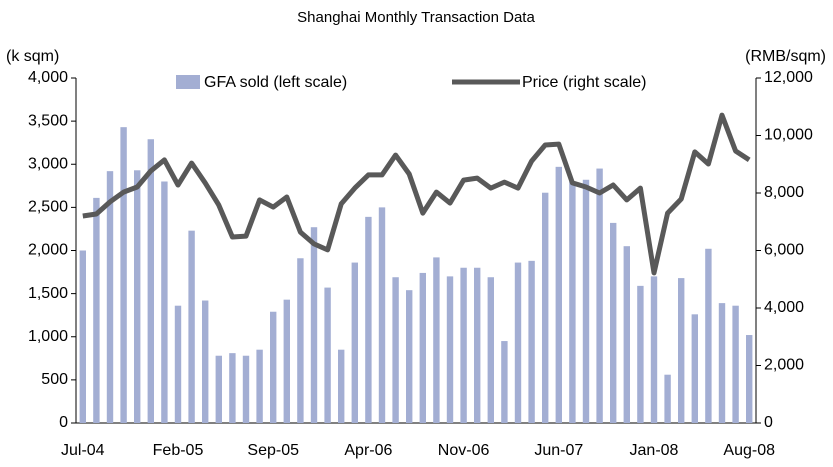  I want to click on y2-tick-label: 10,000, so click(788, 135).